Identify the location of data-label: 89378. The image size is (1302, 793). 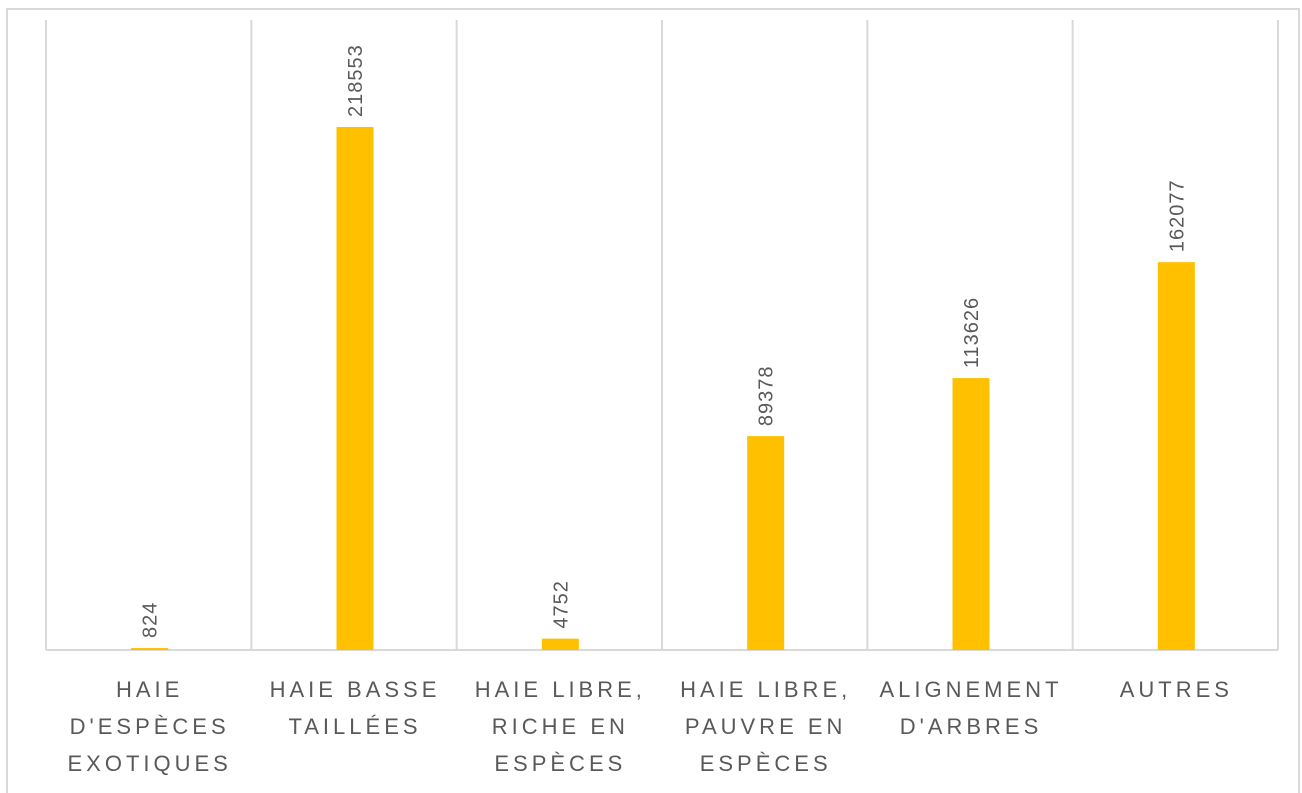
(767, 395).